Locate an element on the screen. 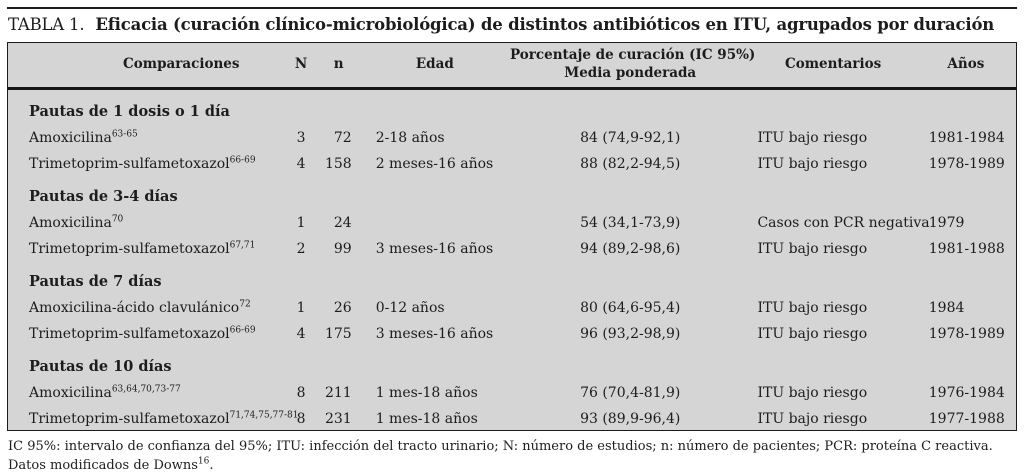 The height and width of the screenshot is (476, 1024). cell-anos: 1981-1984 is located at coordinates (966, 138).